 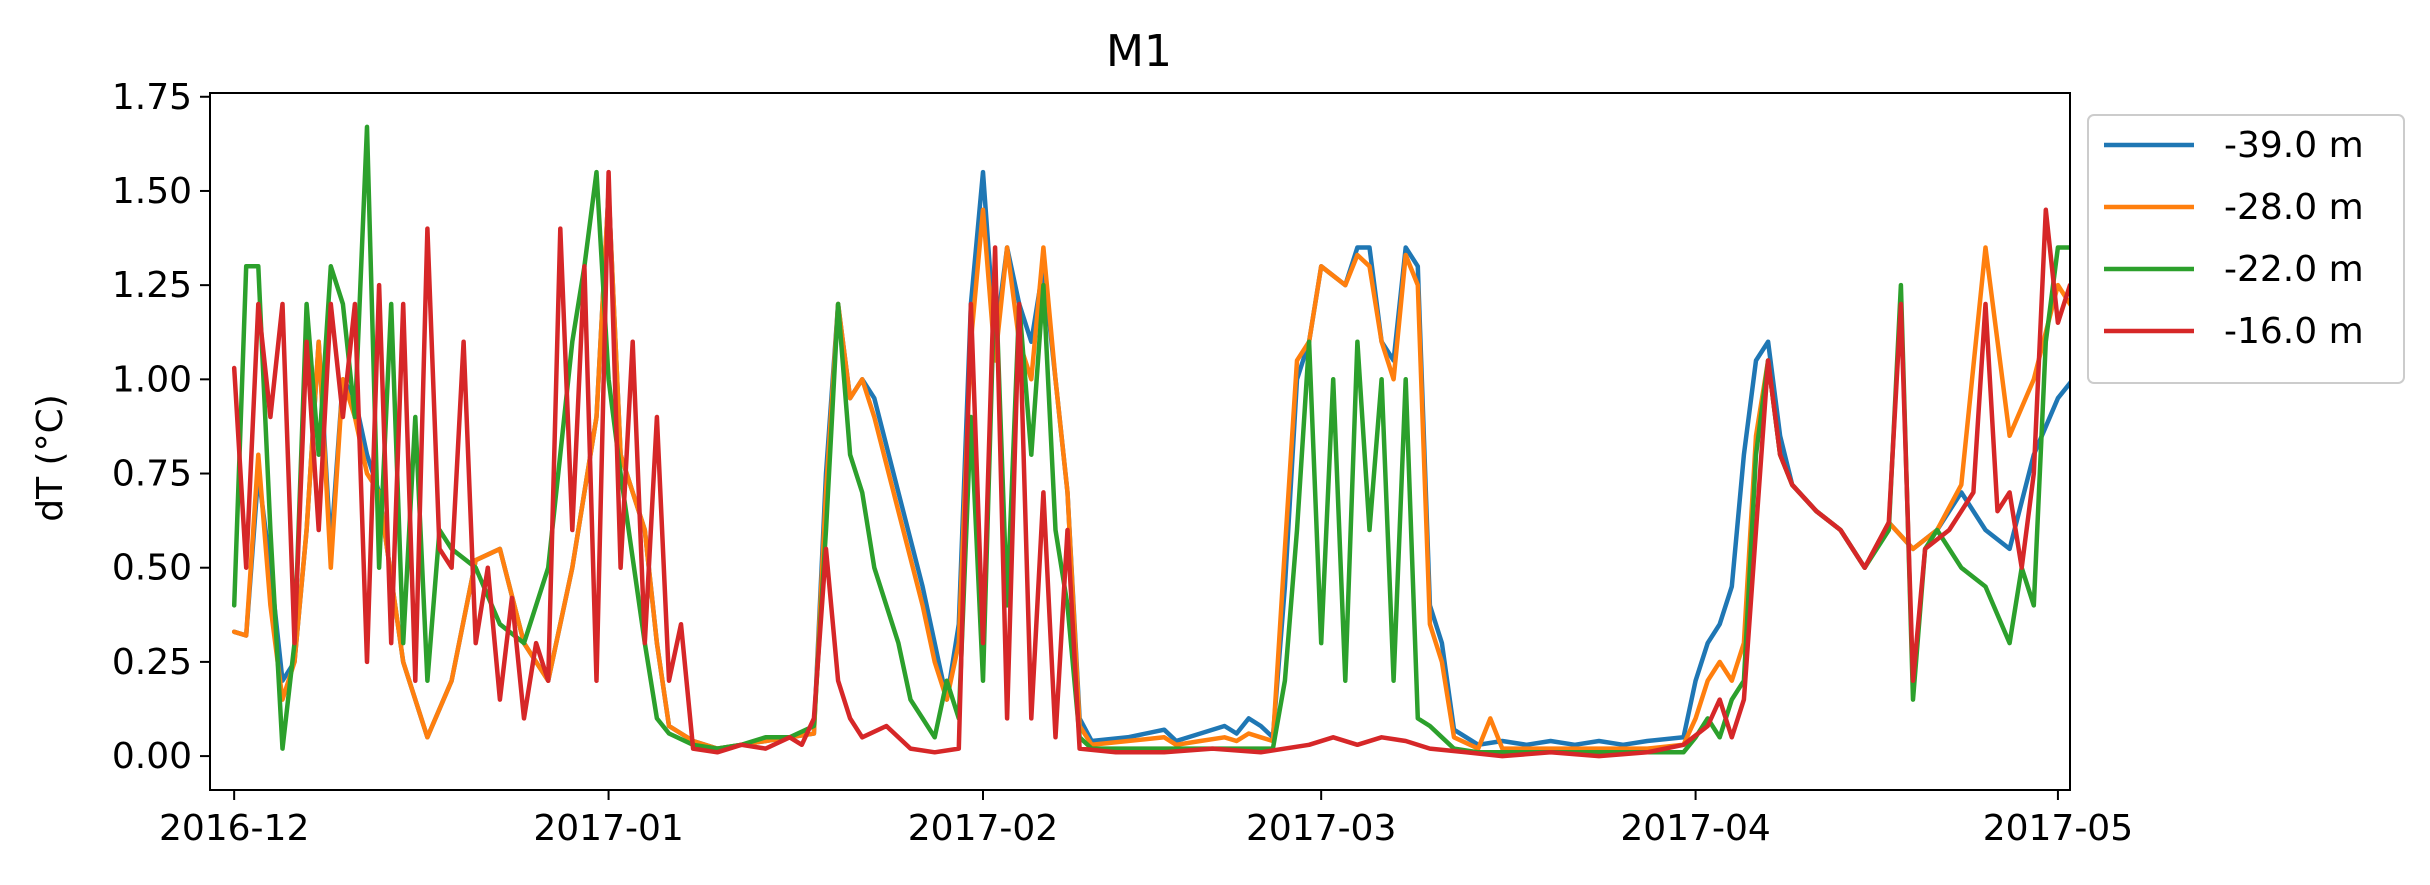 What do you see at coordinates (2294, 331) in the screenshot?
I see `legend-label: -16.0 m` at bounding box center [2294, 331].